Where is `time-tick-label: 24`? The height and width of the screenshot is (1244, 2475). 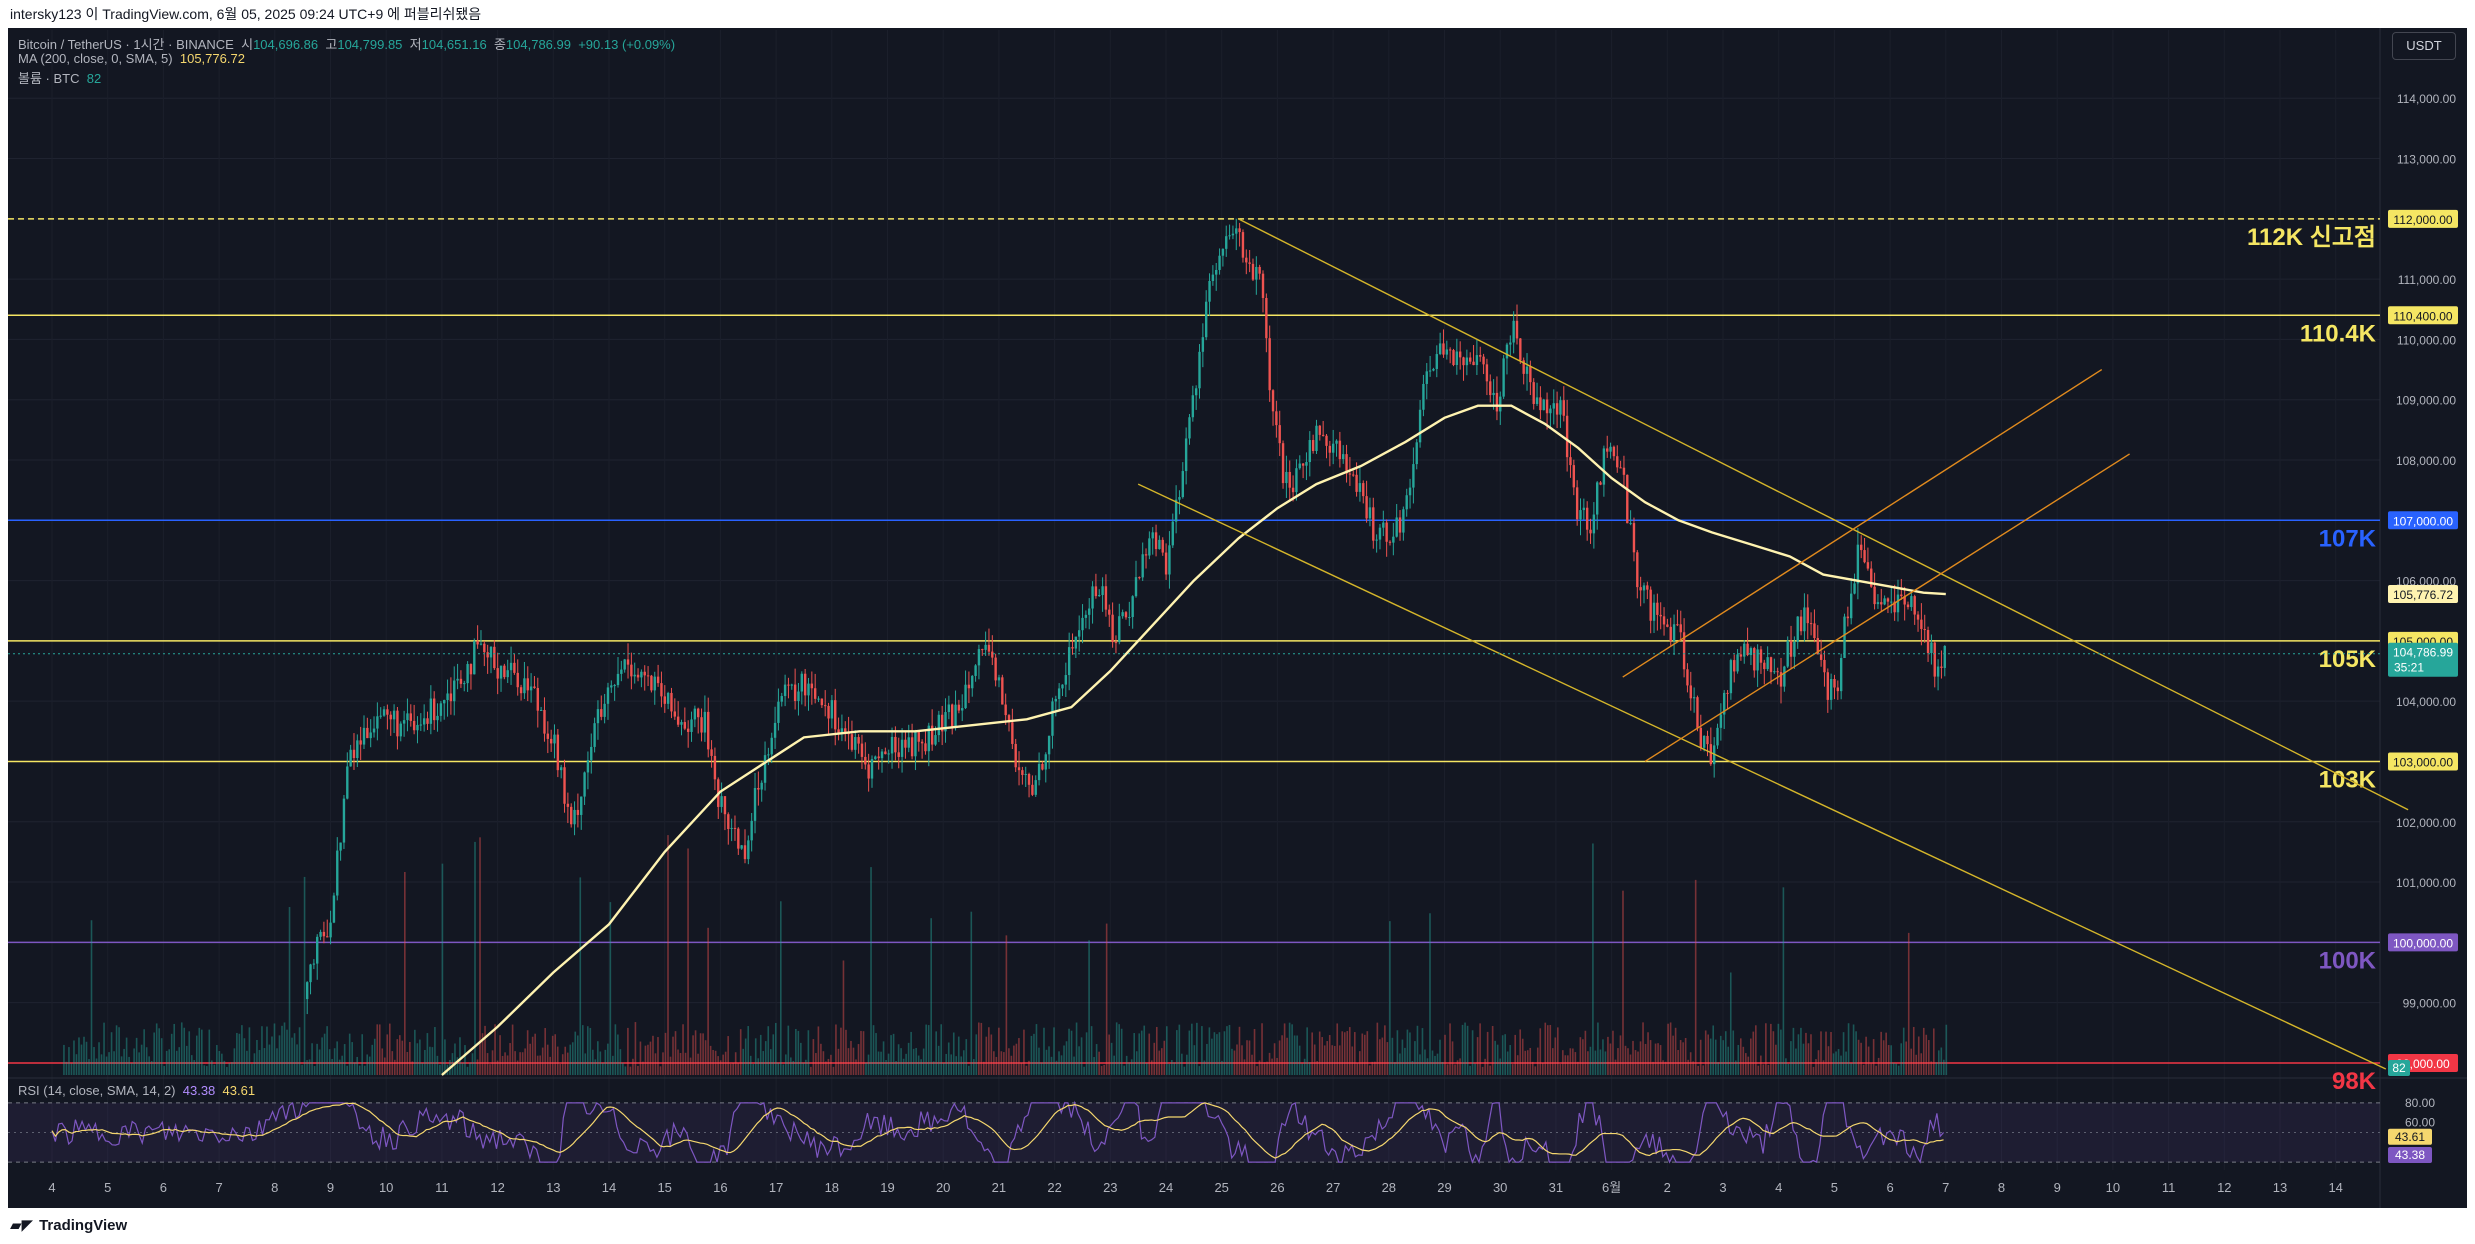
time-tick-label: 24 is located at coordinates (1166, 1187).